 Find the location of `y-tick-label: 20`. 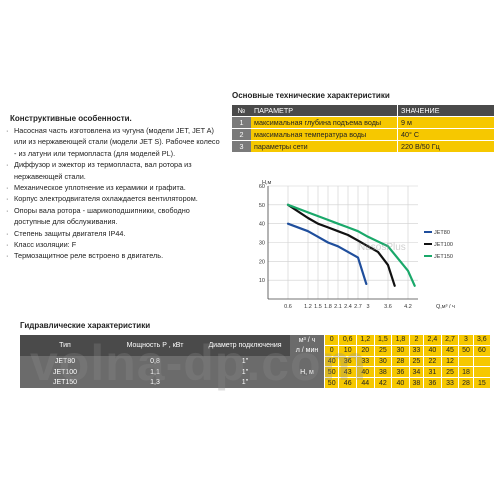

y-tick-label: 20 is located at coordinates (262, 262).